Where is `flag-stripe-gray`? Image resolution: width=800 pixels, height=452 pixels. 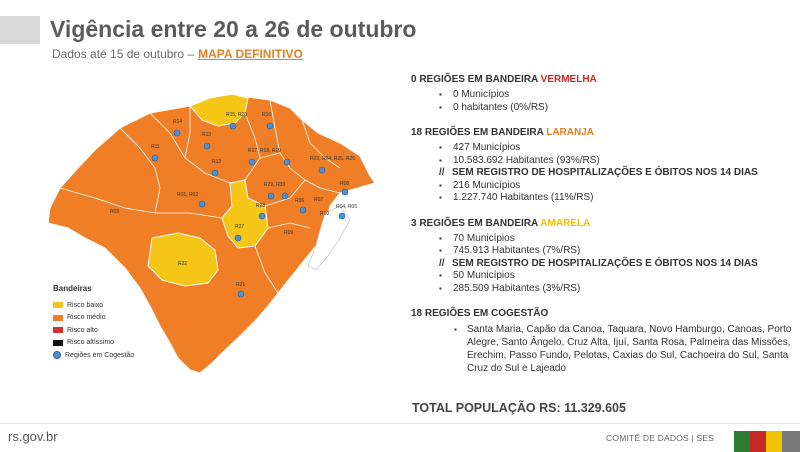
flag-stripe-gray is located at coordinates (791, 441).